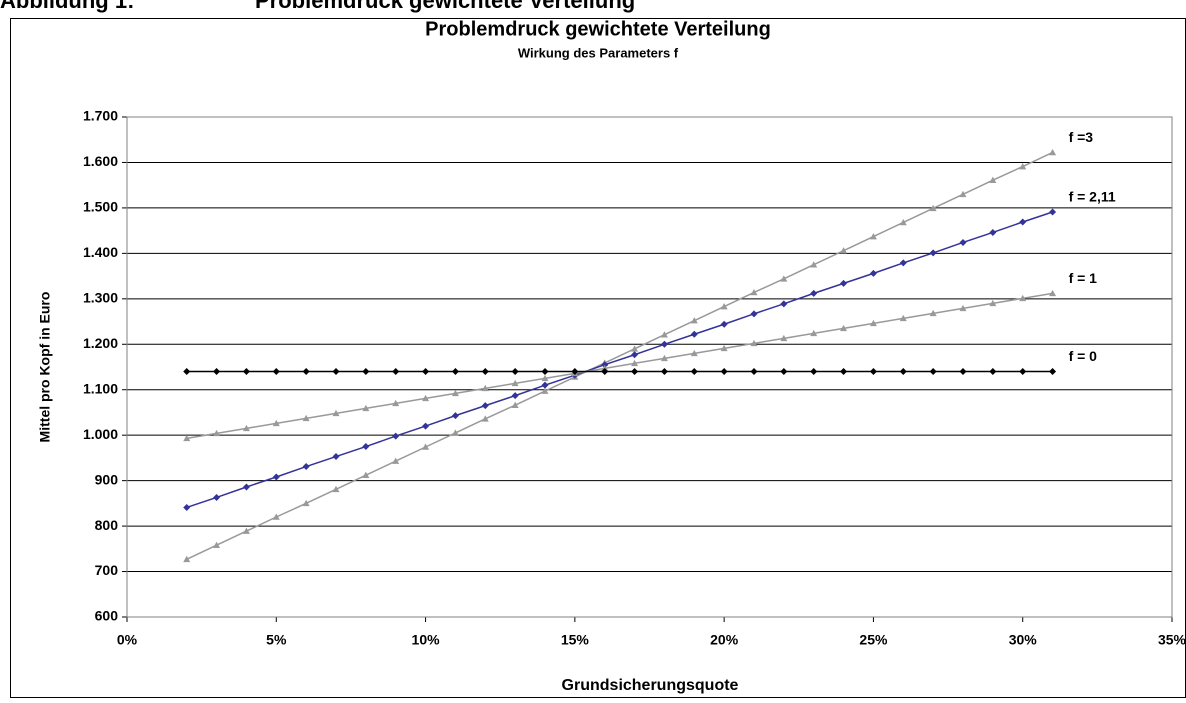  What do you see at coordinates (724, 640) in the screenshot?
I see `x-tick-label: 20%` at bounding box center [724, 640].